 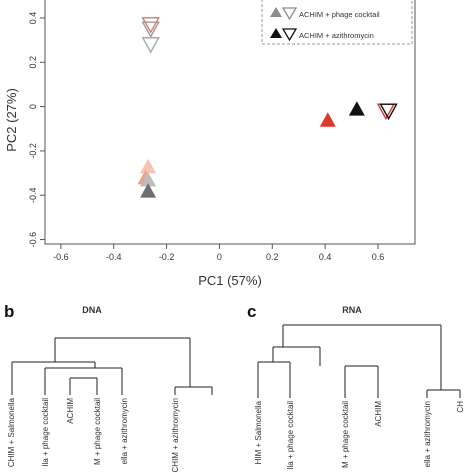 I want to click on x-tick-label: 0.2, so click(x=272, y=257).